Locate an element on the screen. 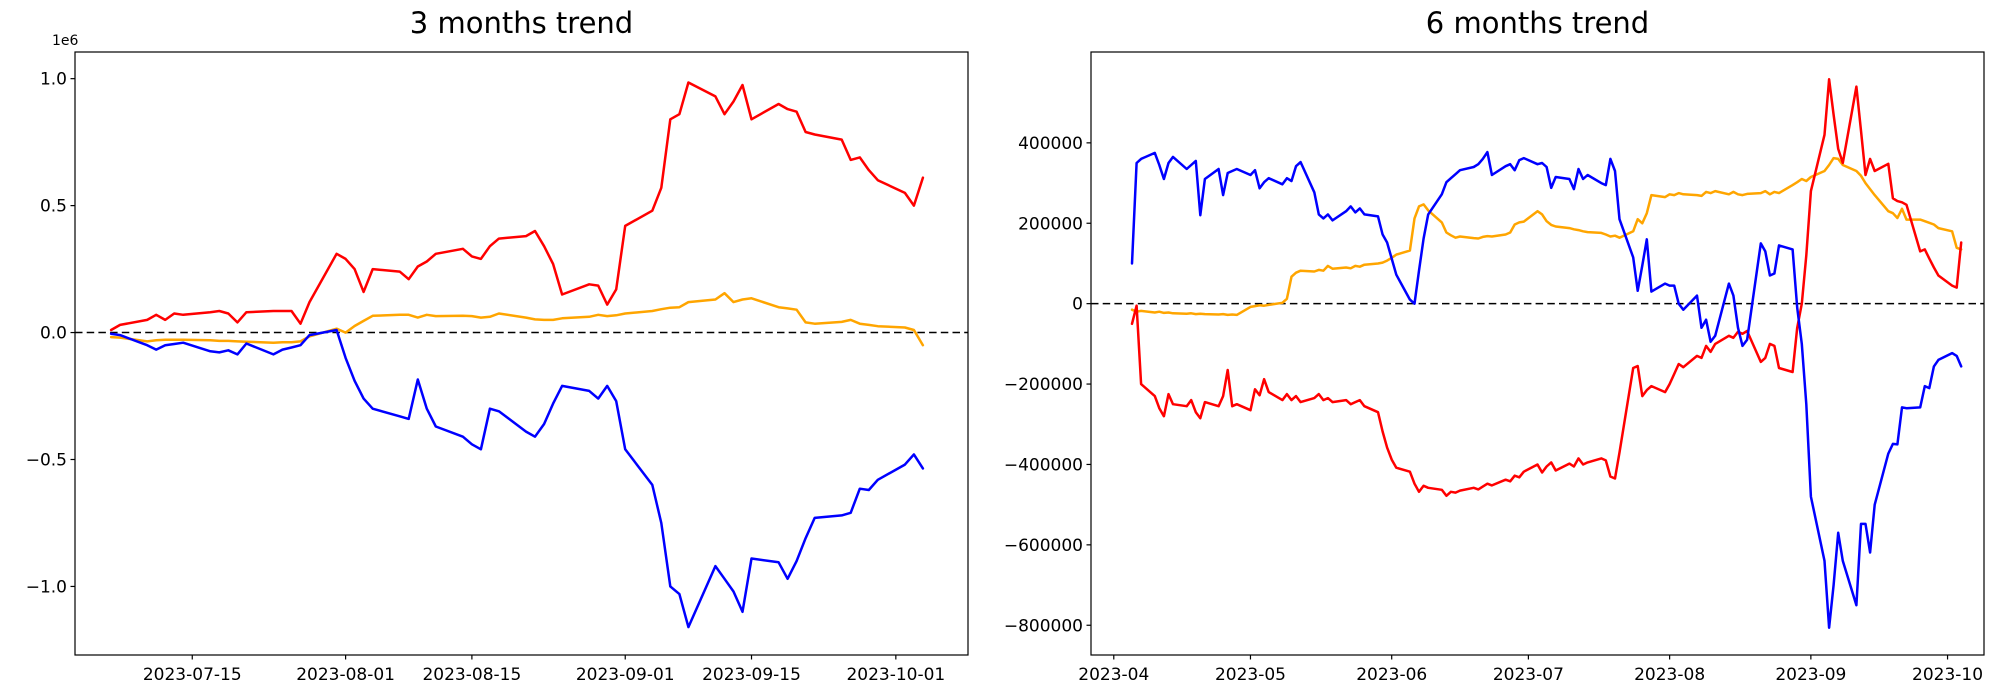  y-tick-label: 0.5 is located at coordinates (53, 207).